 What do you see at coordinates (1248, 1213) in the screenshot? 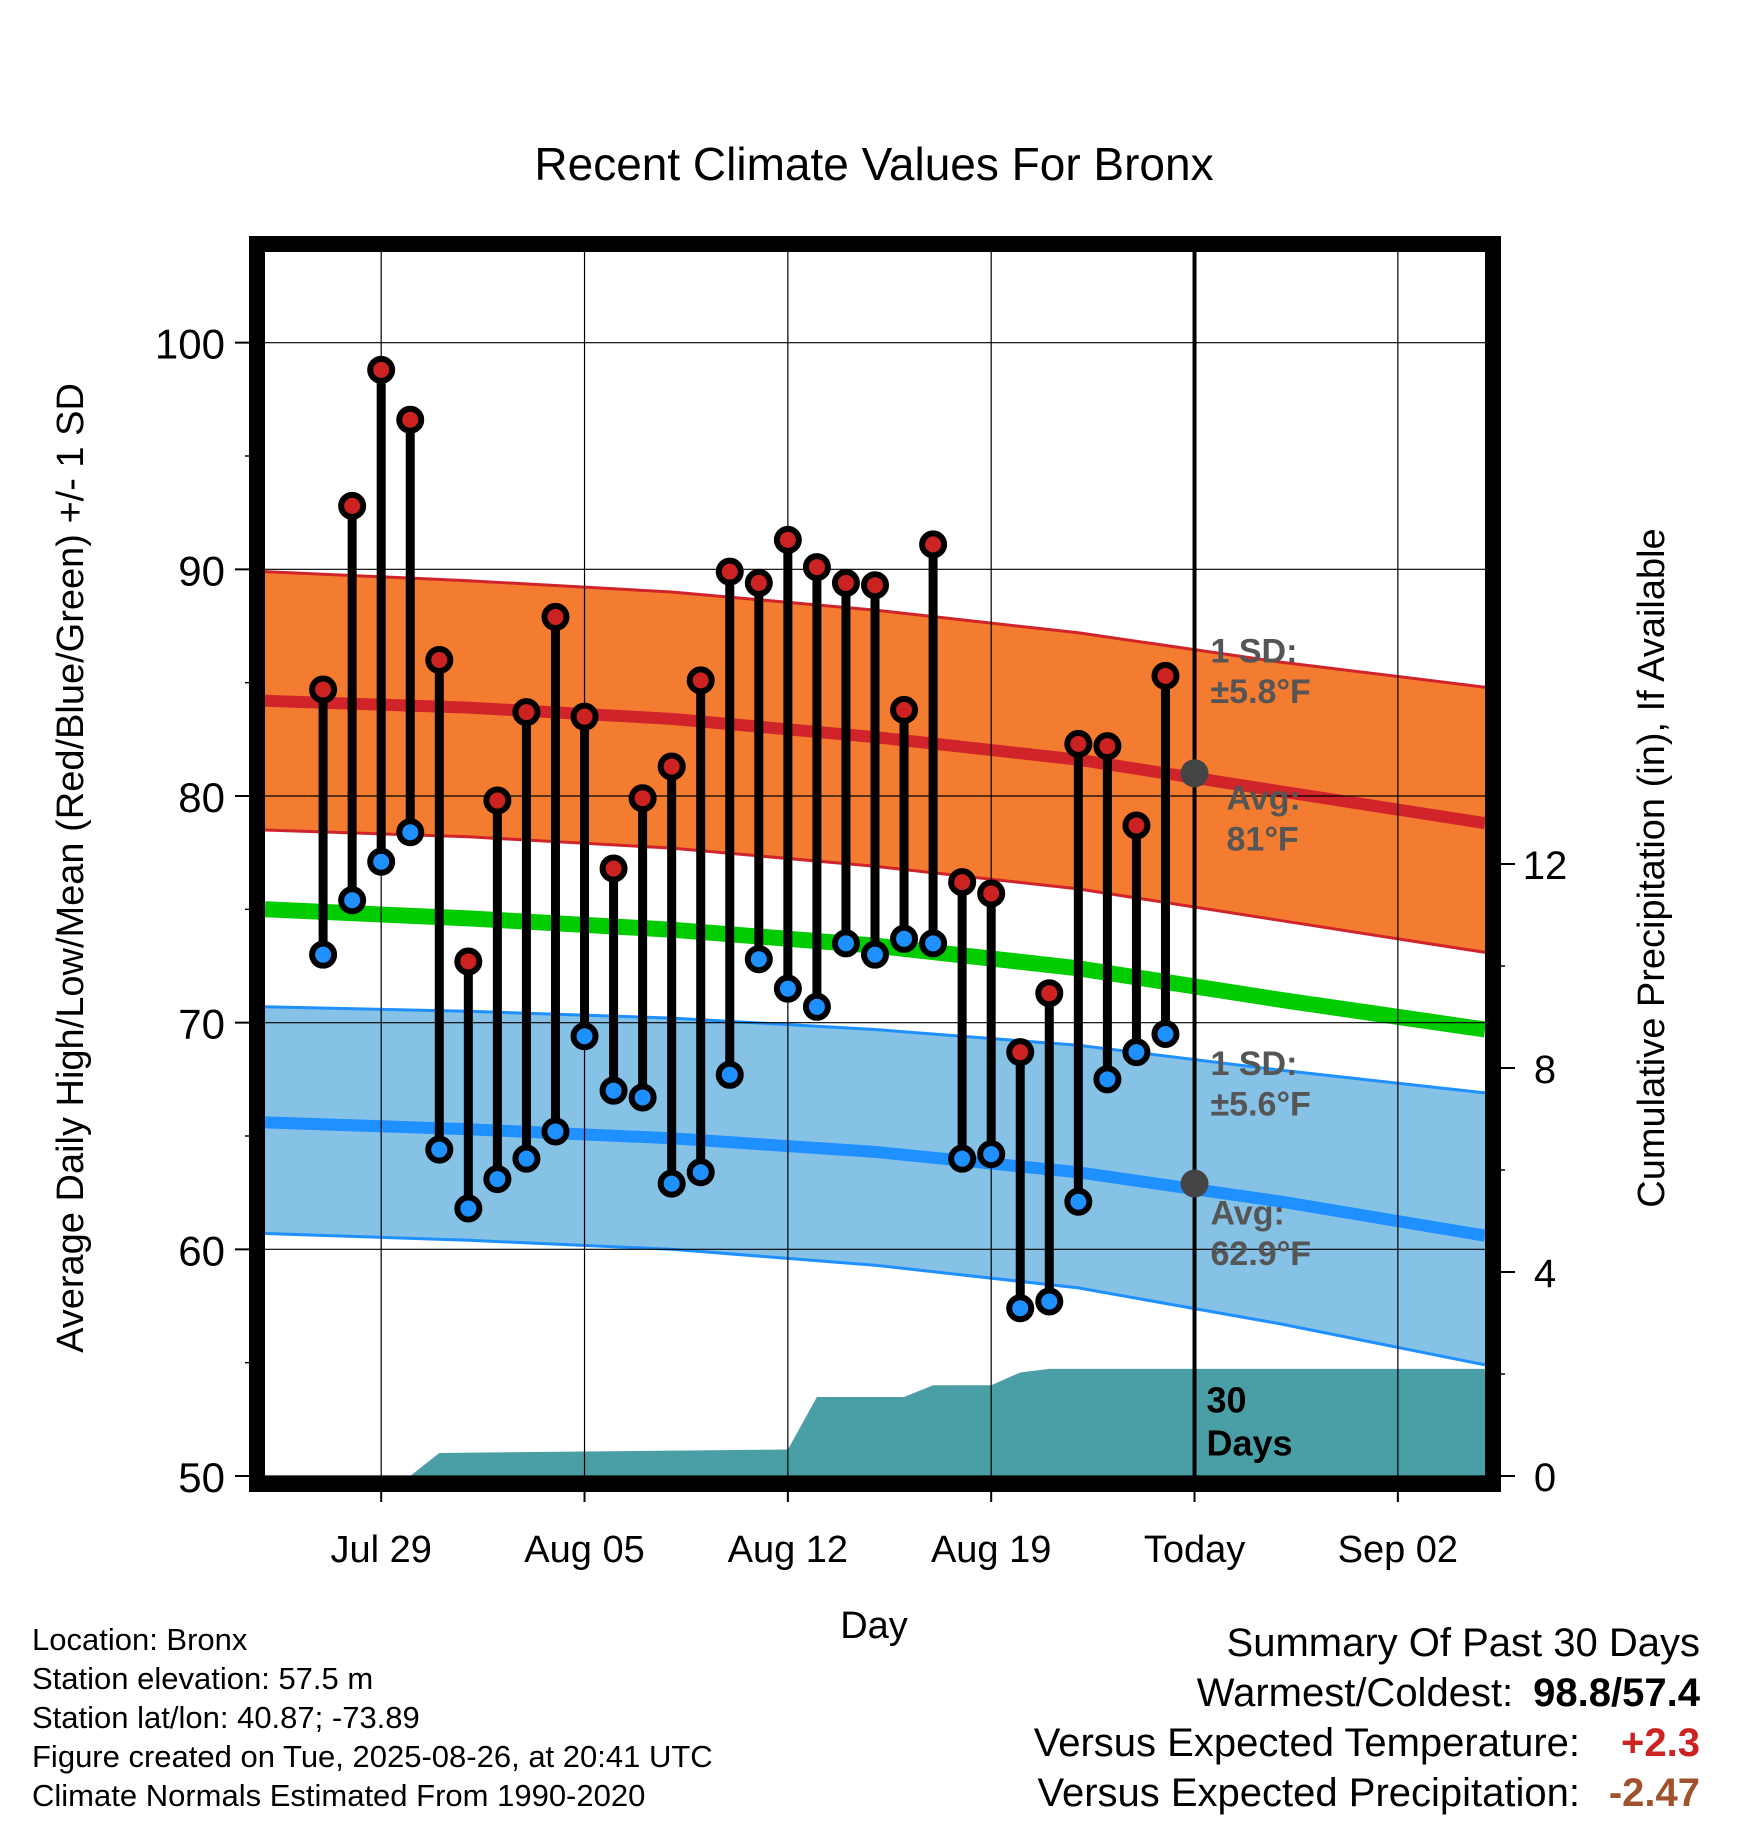
I see `low-avg-label: Avg:` at bounding box center [1248, 1213].